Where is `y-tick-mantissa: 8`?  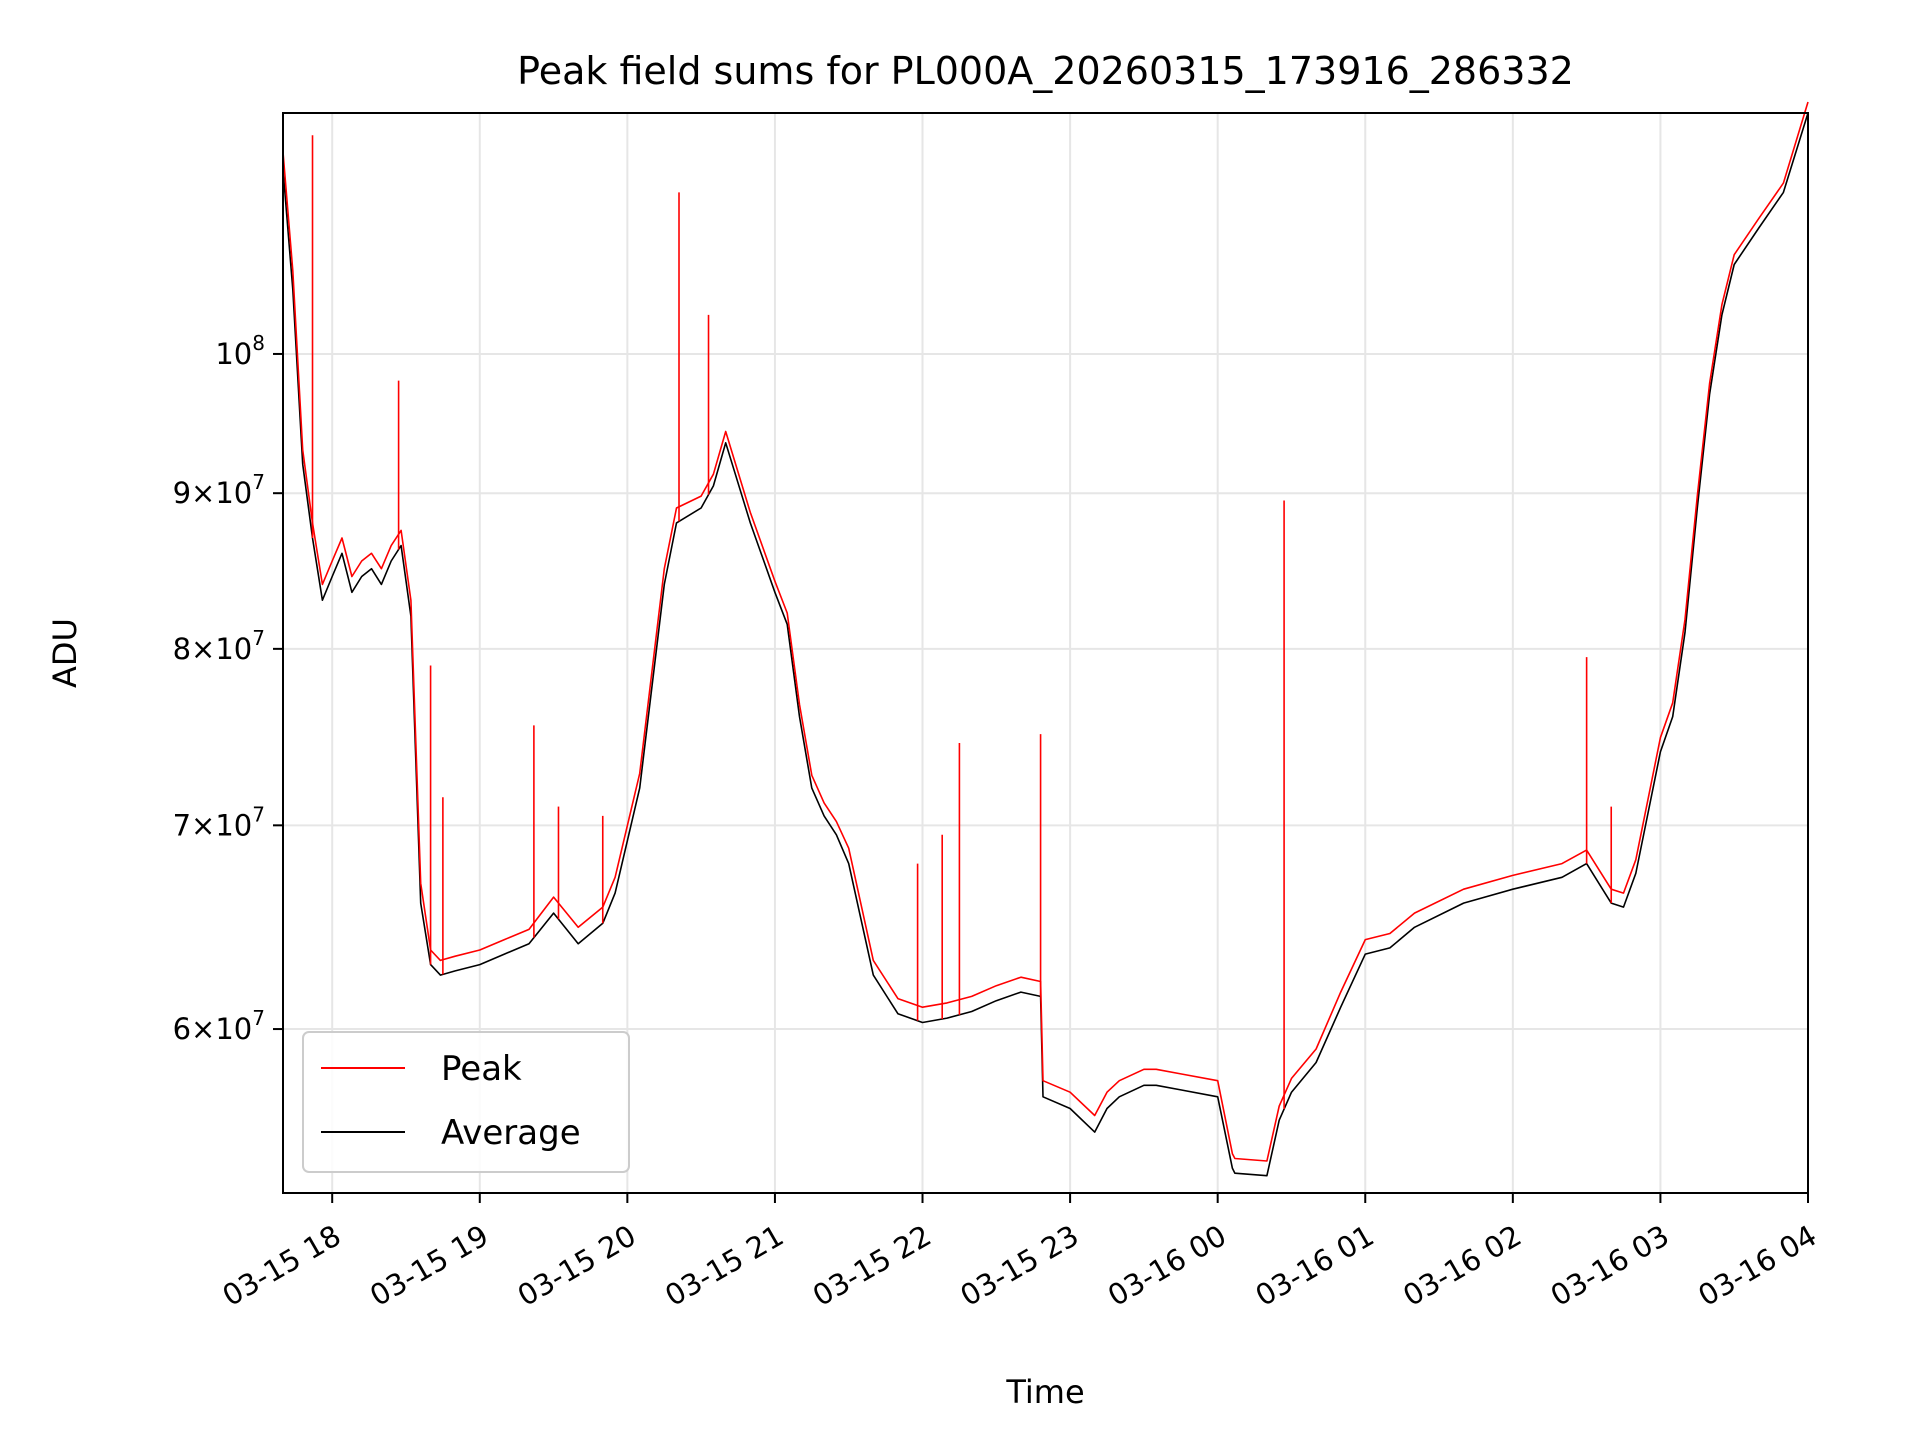 y-tick-mantissa: 8 is located at coordinates (182, 649).